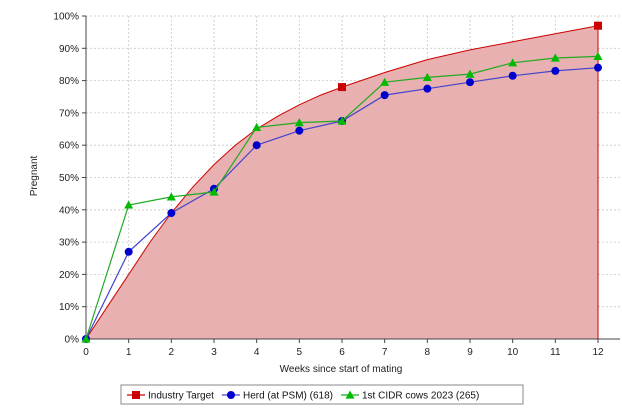  I want to click on legend-box, so click(322, 394).